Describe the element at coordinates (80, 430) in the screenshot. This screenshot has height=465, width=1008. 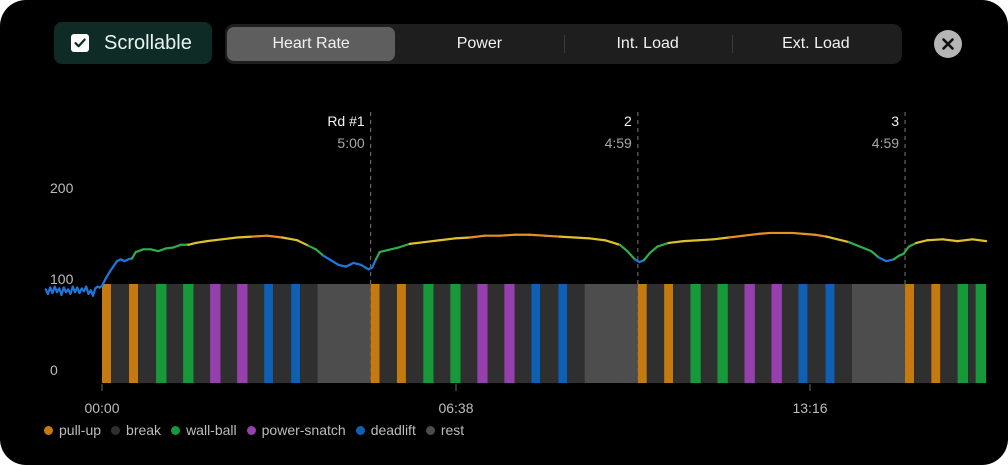
I see `legend-label: pull-up` at that location.